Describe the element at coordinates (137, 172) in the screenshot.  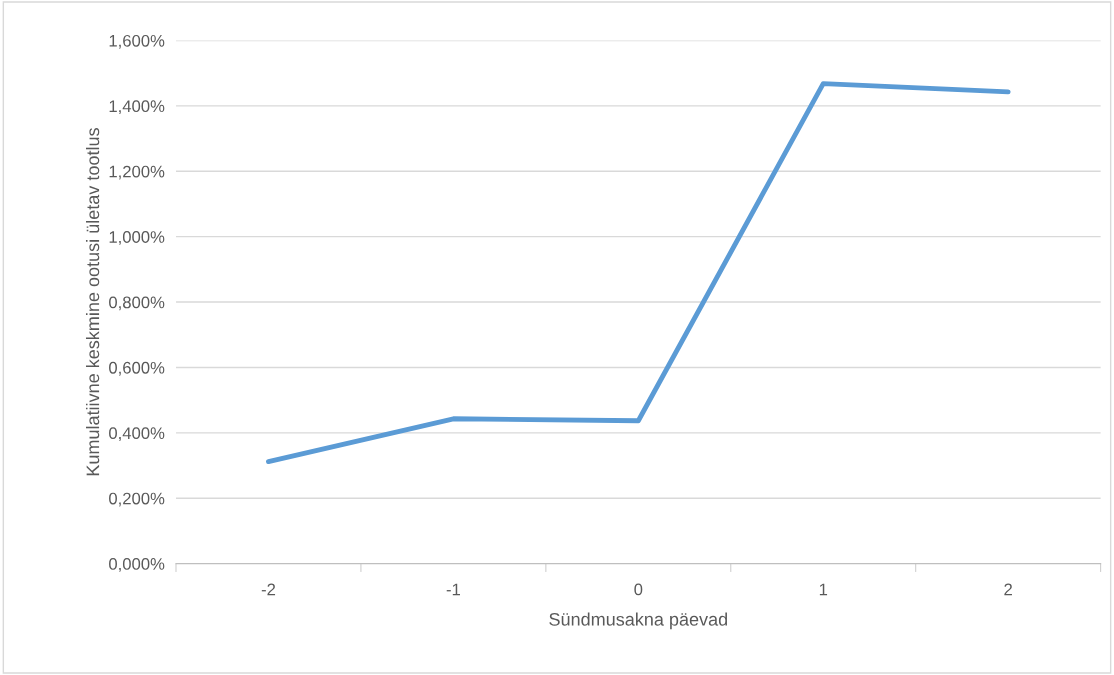
I see `y-tick-label: 1,200%` at that location.